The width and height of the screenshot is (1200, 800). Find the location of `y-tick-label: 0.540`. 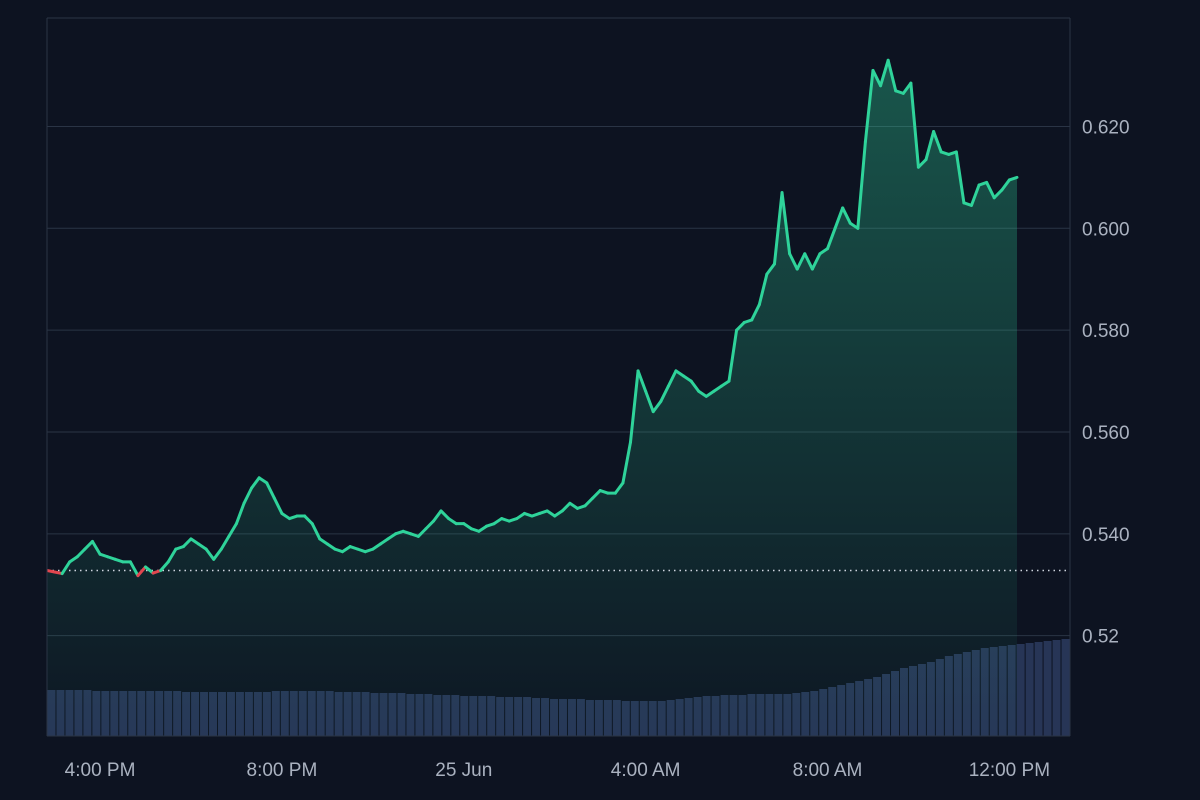

y-tick-label: 0.540 is located at coordinates (1106, 535).